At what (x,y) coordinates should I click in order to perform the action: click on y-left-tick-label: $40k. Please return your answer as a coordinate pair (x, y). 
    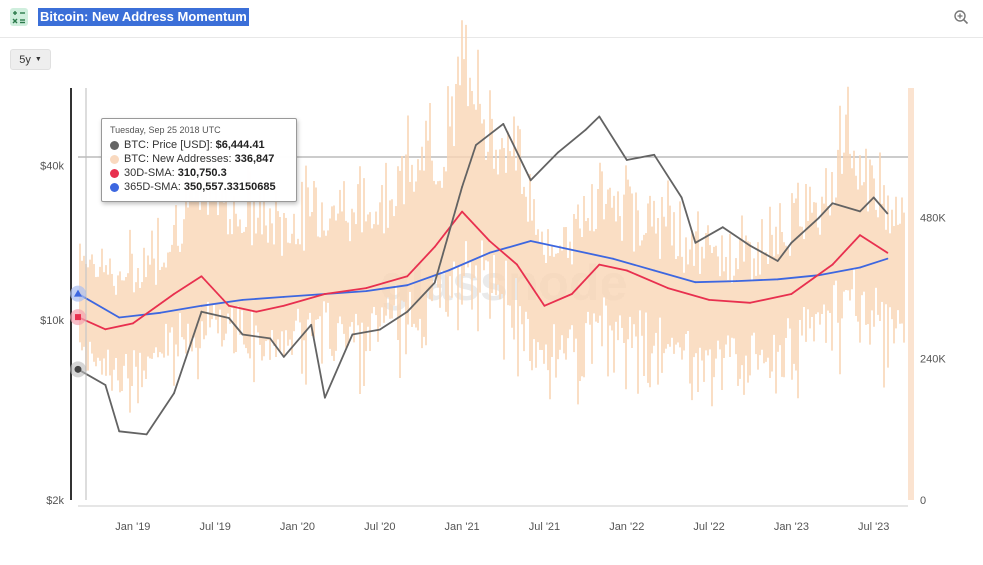
    Looking at the image, I should click on (52, 166).